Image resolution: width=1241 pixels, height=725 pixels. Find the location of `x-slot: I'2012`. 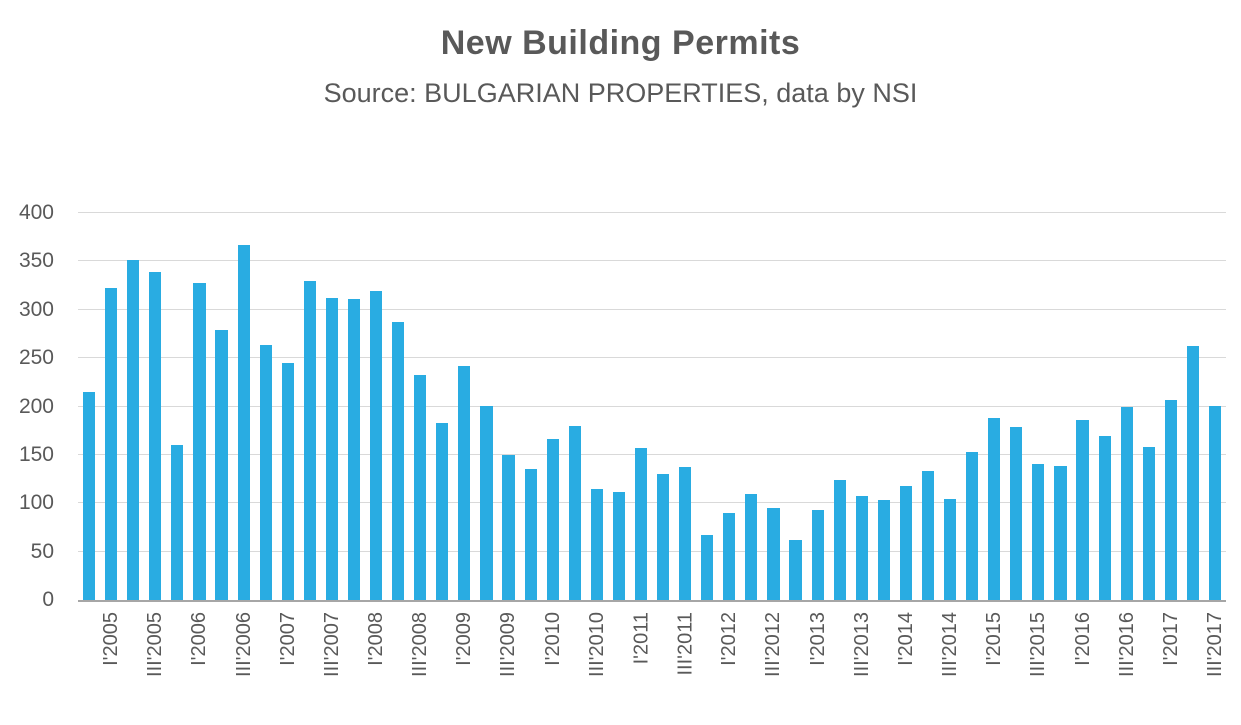

x-slot: I'2012 is located at coordinates (718, 664).